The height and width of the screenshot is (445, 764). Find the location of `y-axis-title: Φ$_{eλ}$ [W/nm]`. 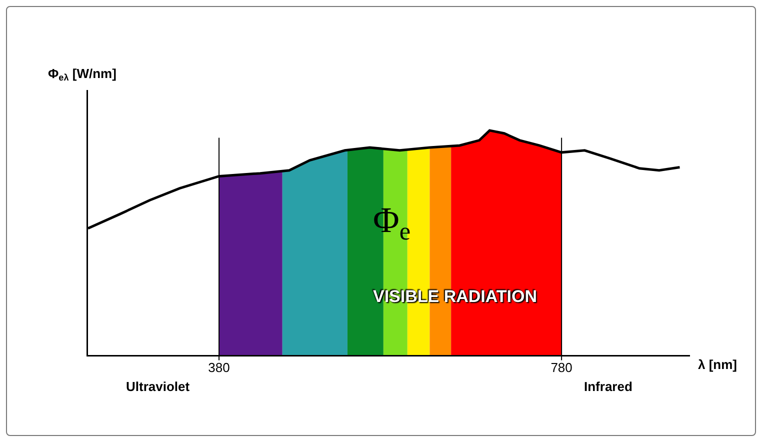

y-axis-title: Φ$_{eλ}$ [W/nm] is located at coordinates (82, 74).